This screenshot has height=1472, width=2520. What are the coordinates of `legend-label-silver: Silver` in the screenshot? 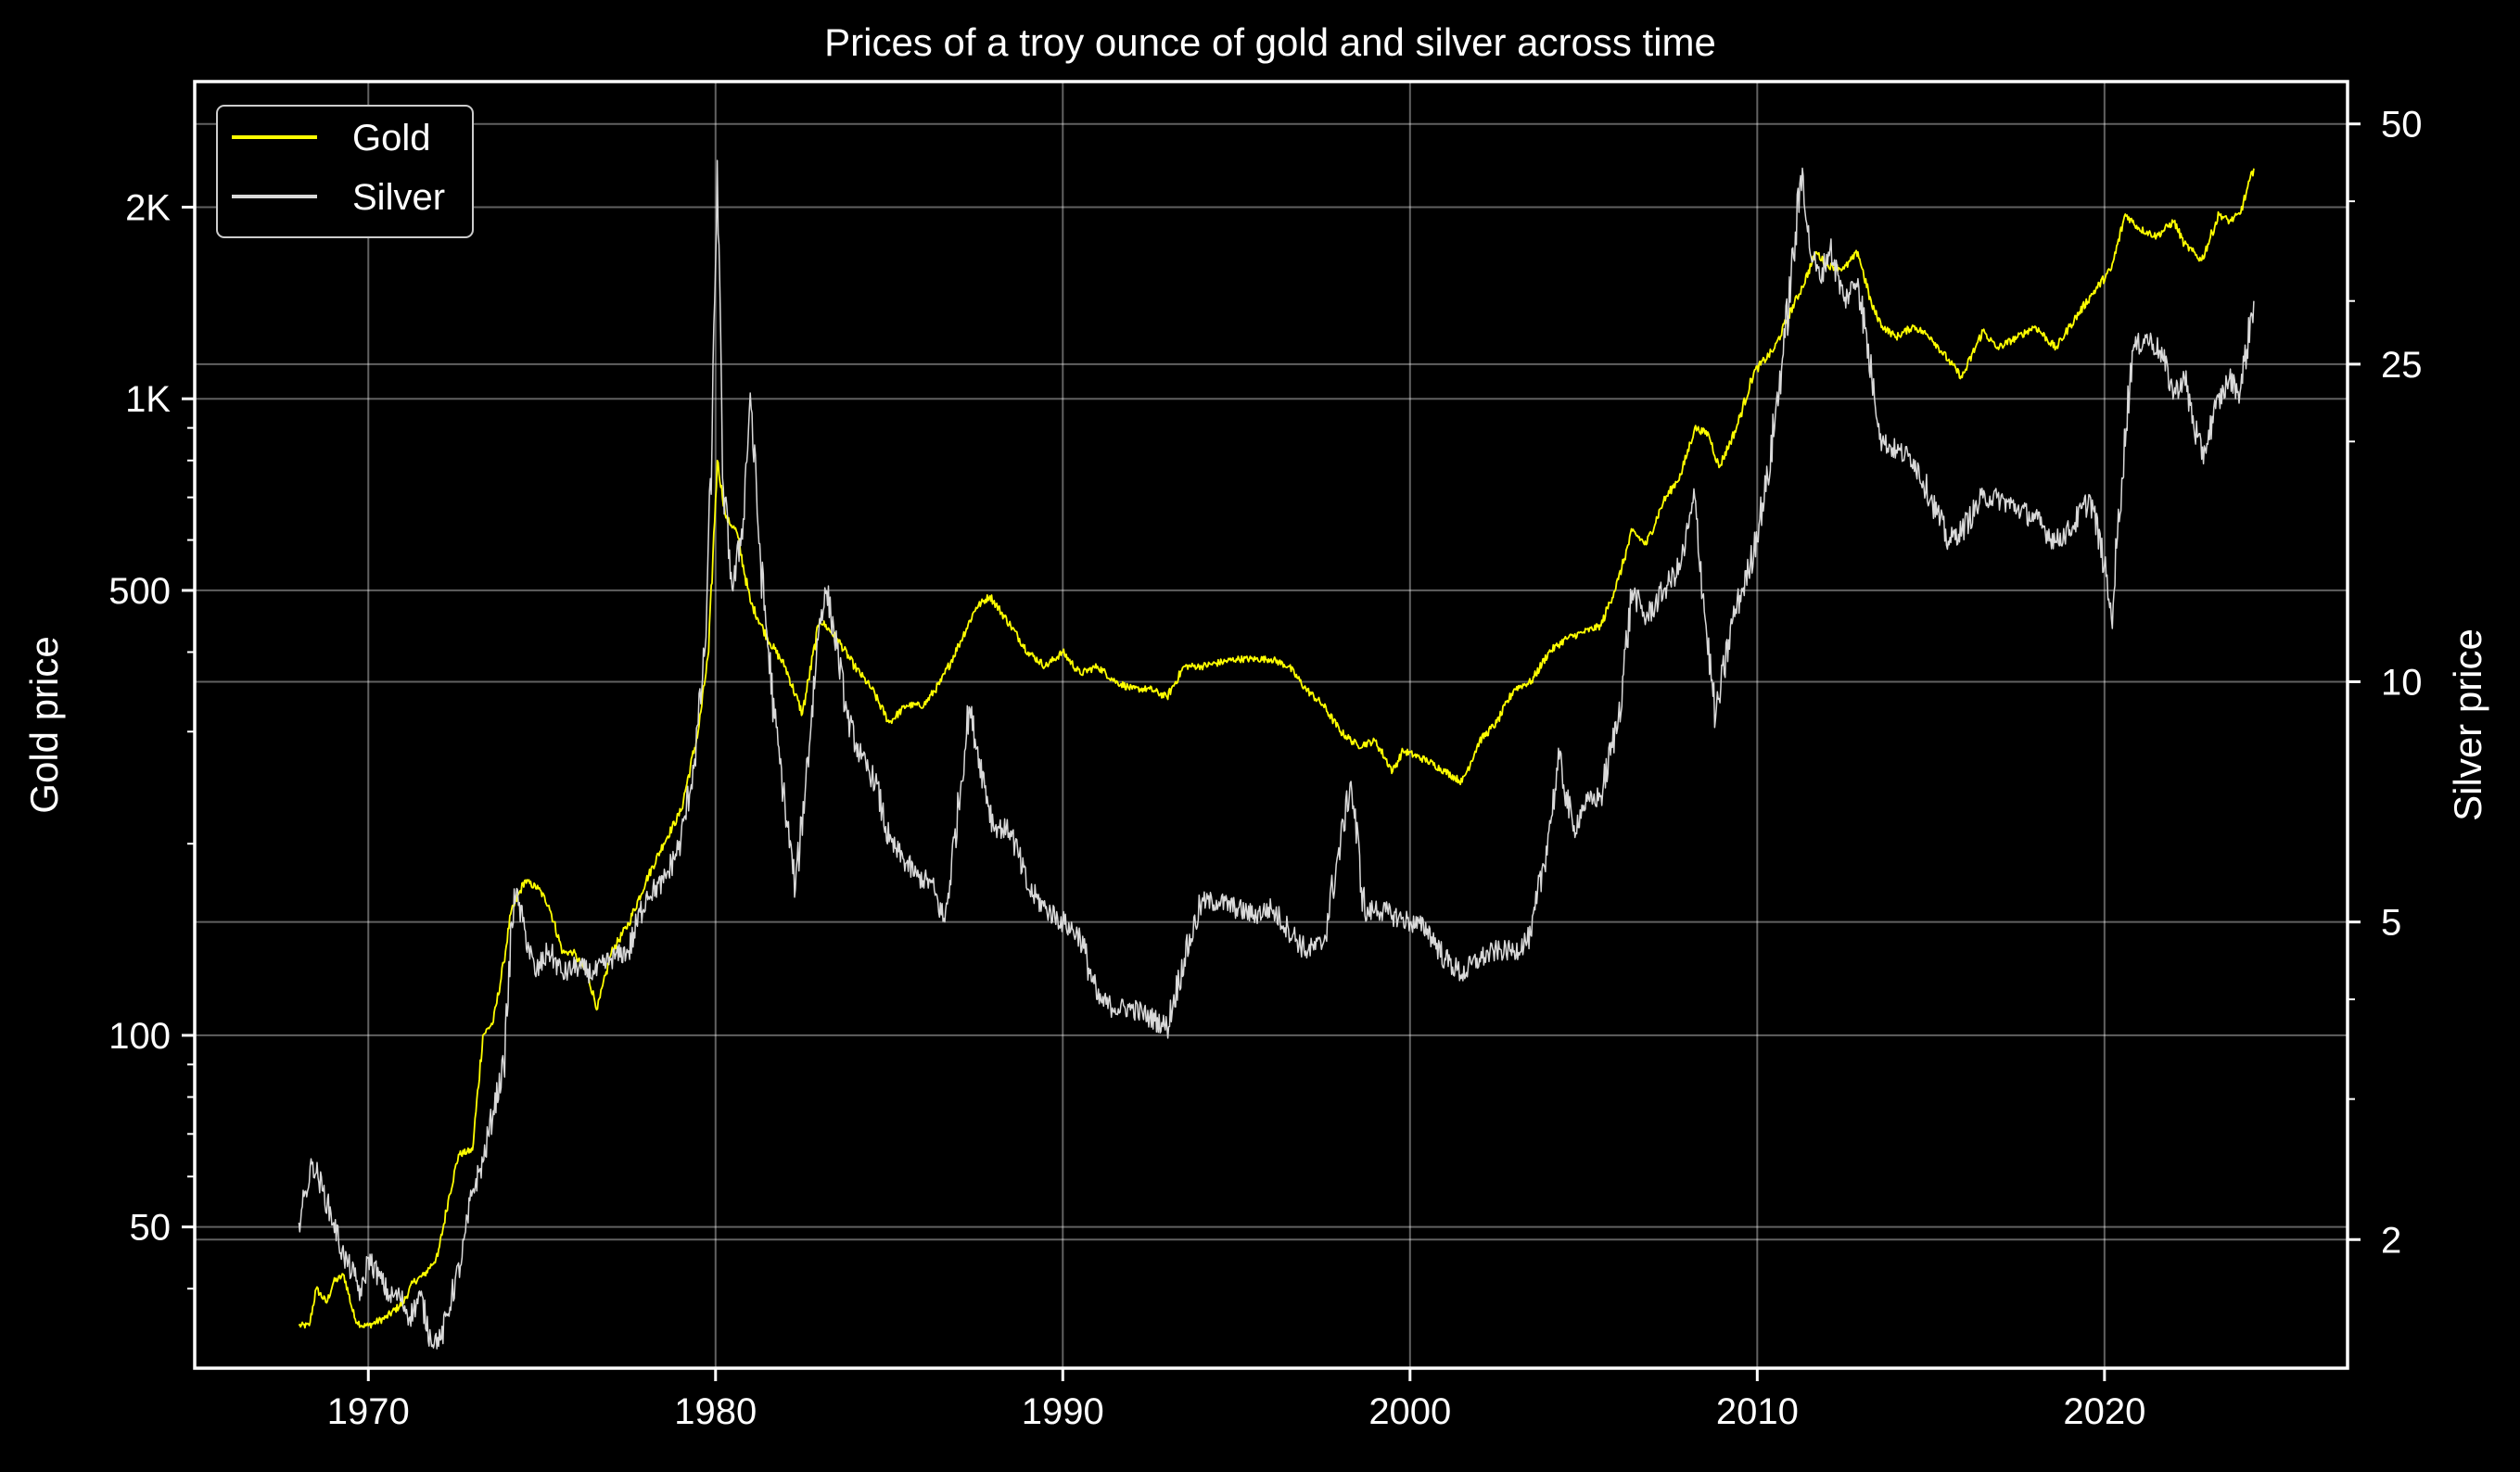 It's located at (398, 197).